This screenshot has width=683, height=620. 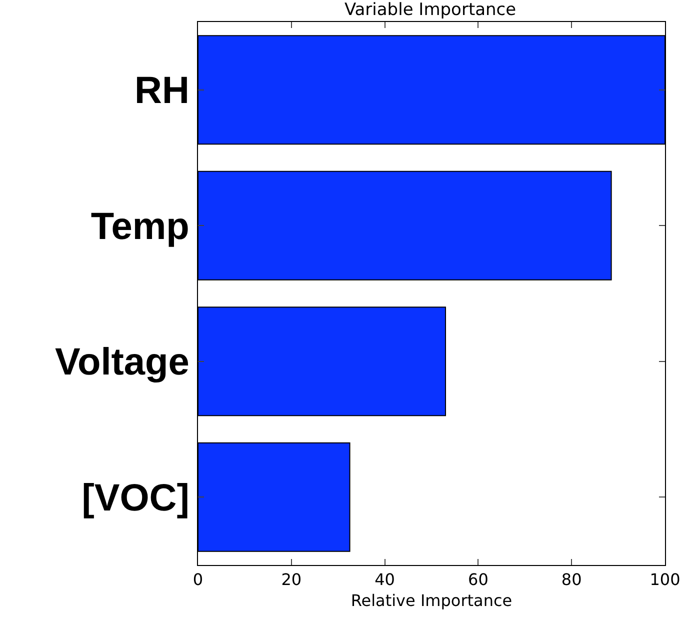 I want to click on x-tick-label: 20, so click(x=291, y=580).